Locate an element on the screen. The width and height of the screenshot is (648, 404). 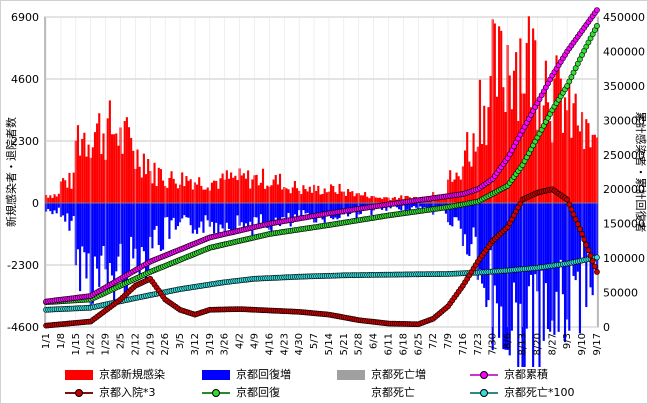
legend-marker is located at coordinates (484, 393).